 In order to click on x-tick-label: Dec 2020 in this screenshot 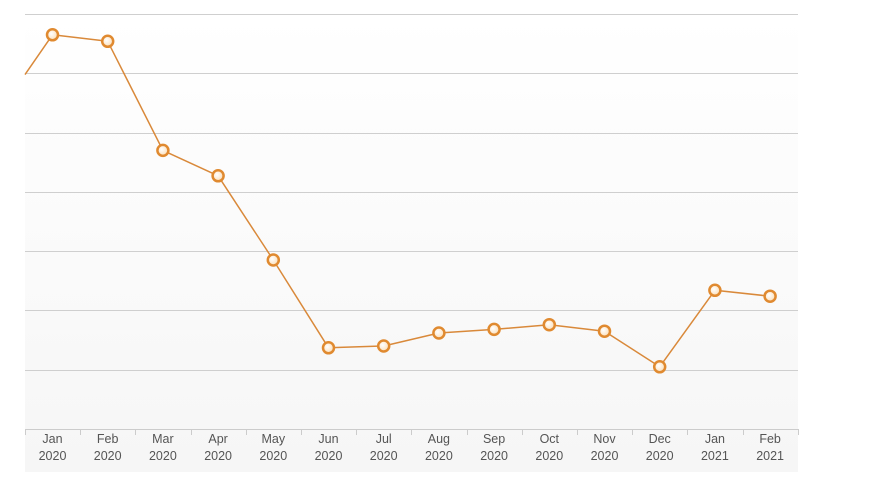, I will do `click(660, 447)`.